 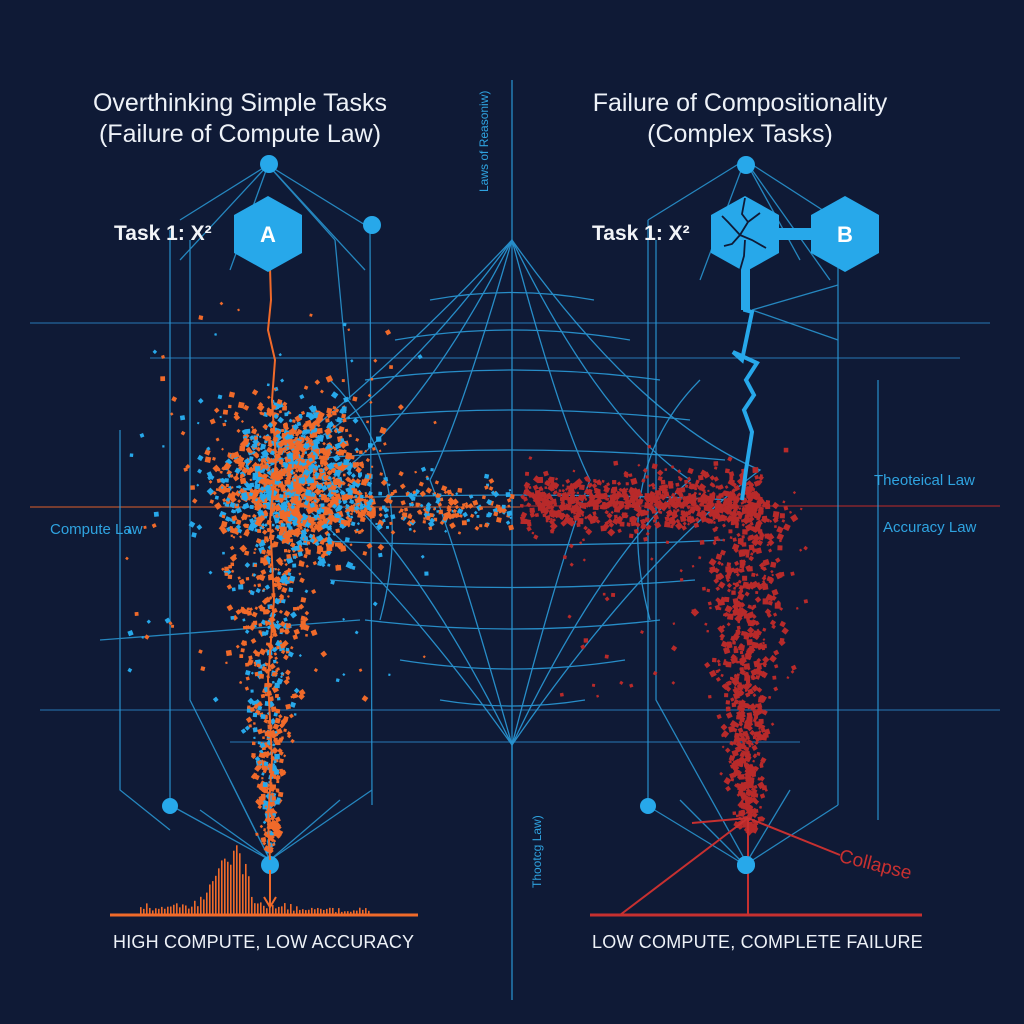 What do you see at coordinates (96, 529) in the screenshot?
I see `compute-law-label: Compute Law` at bounding box center [96, 529].